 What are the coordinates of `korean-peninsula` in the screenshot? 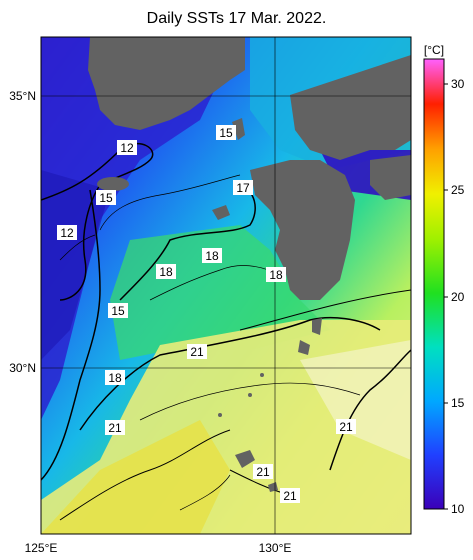 It's located at (166, 83).